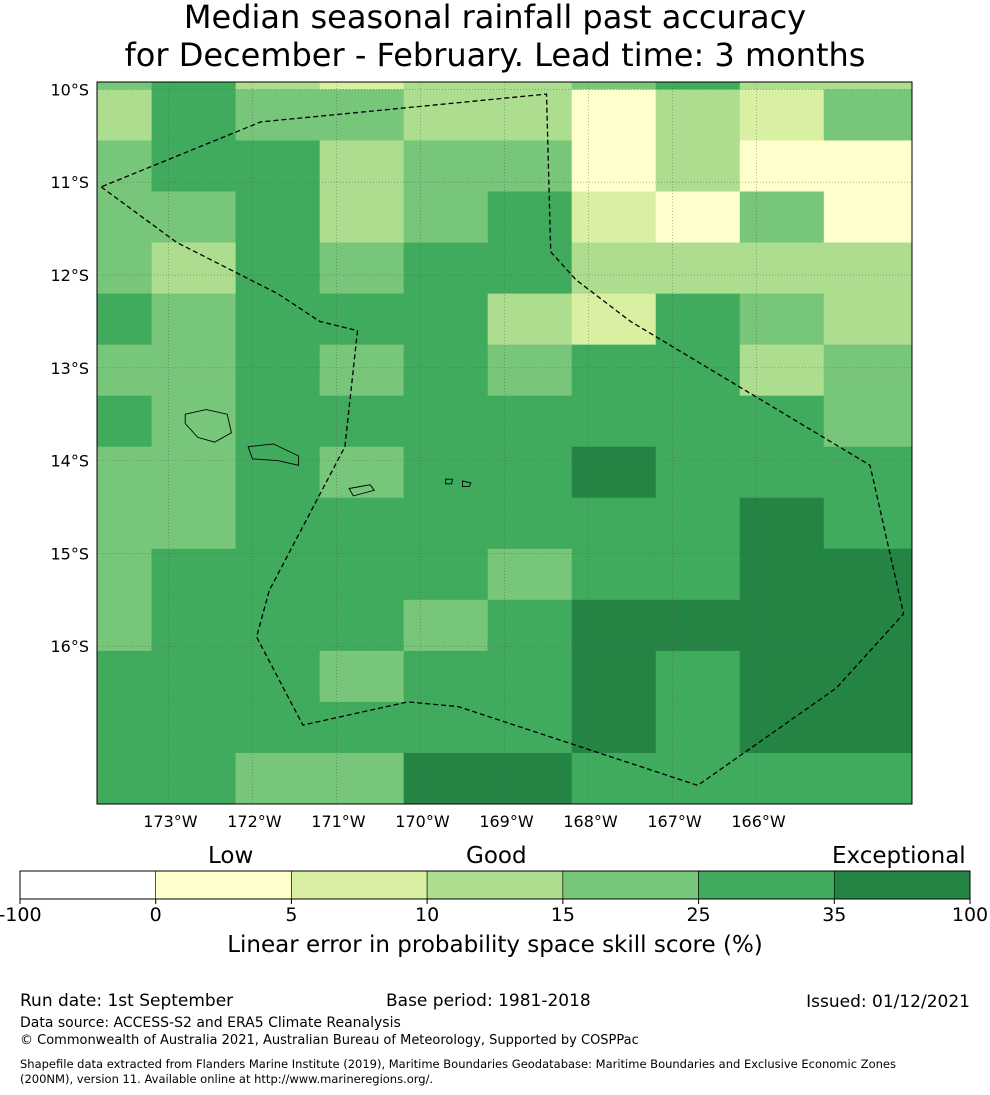 This screenshot has height=1095, width=990. What do you see at coordinates (231, 856) in the screenshot?
I see `colorbar-category-low: Low` at bounding box center [231, 856].